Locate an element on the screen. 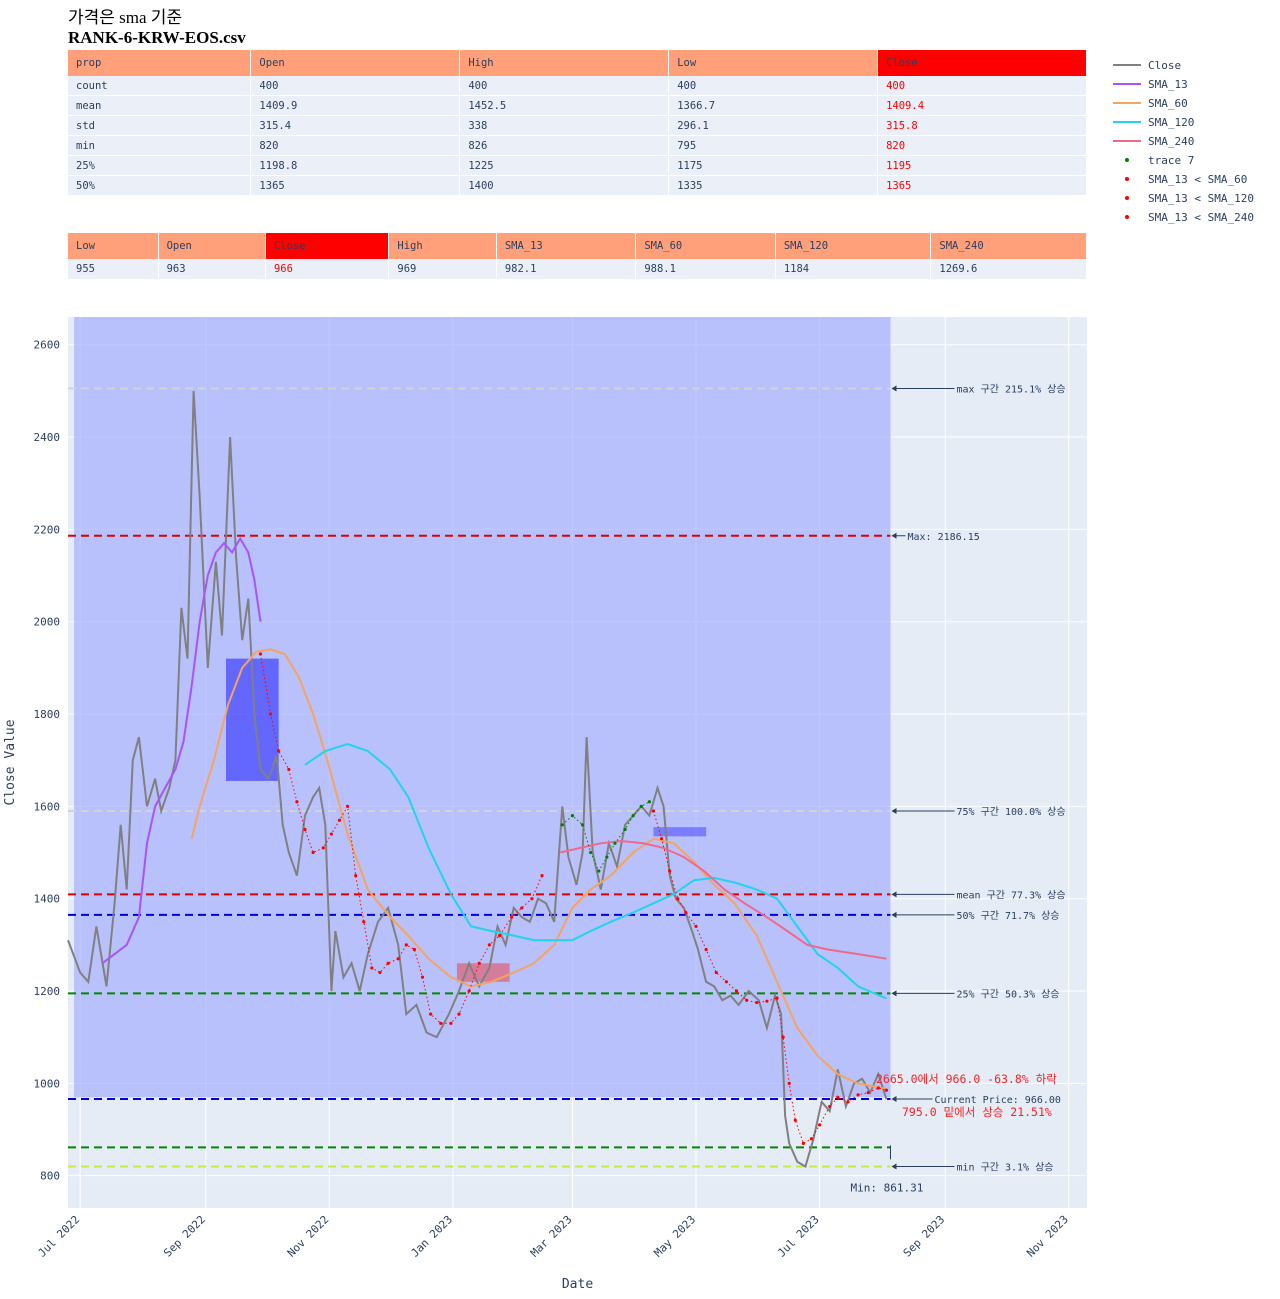 The height and width of the screenshot is (1299, 1280). latest-cell: 955 is located at coordinates (113, 269).